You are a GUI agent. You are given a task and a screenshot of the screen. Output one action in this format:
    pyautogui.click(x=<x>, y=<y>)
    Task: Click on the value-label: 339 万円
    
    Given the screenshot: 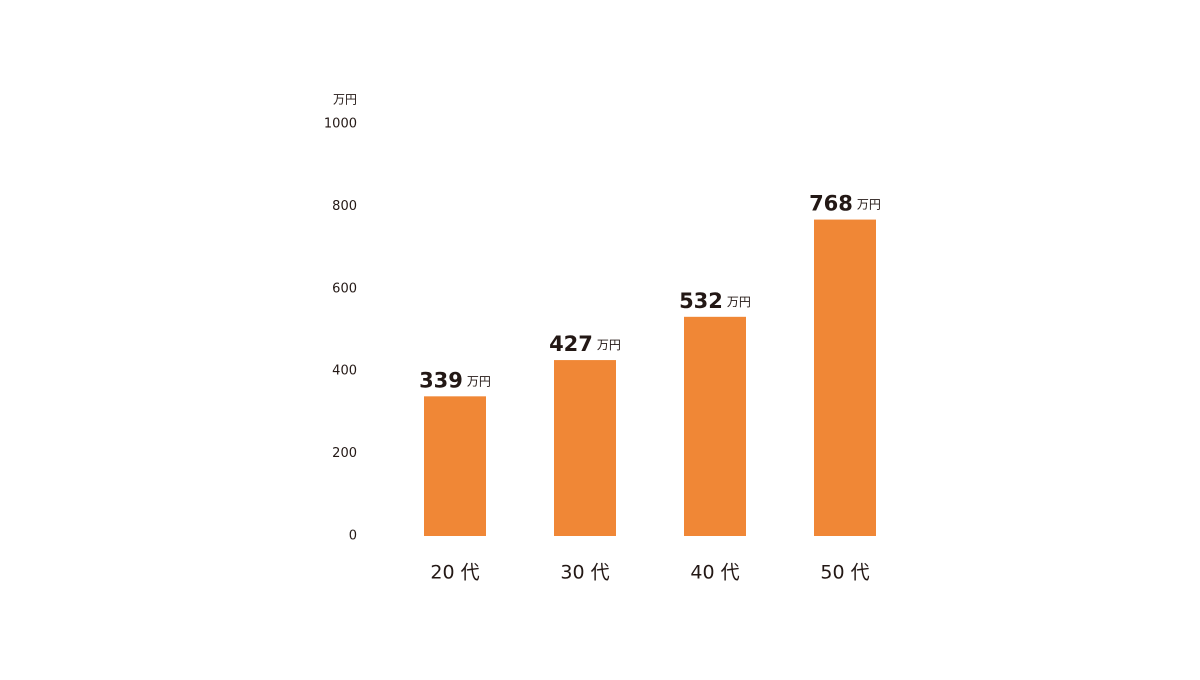 What is the action you would take?
    pyautogui.click(x=455, y=380)
    